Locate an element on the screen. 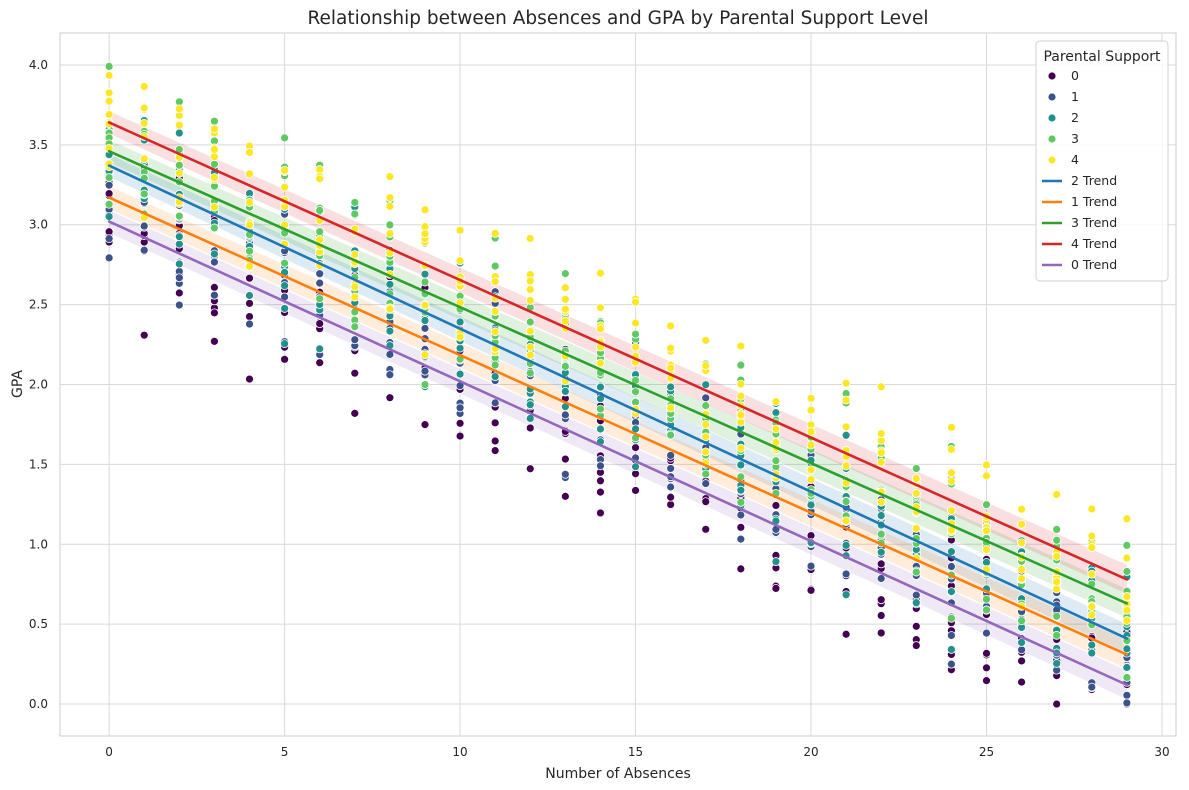 The image size is (1189, 790). legend-marker is located at coordinates (1052, 76).